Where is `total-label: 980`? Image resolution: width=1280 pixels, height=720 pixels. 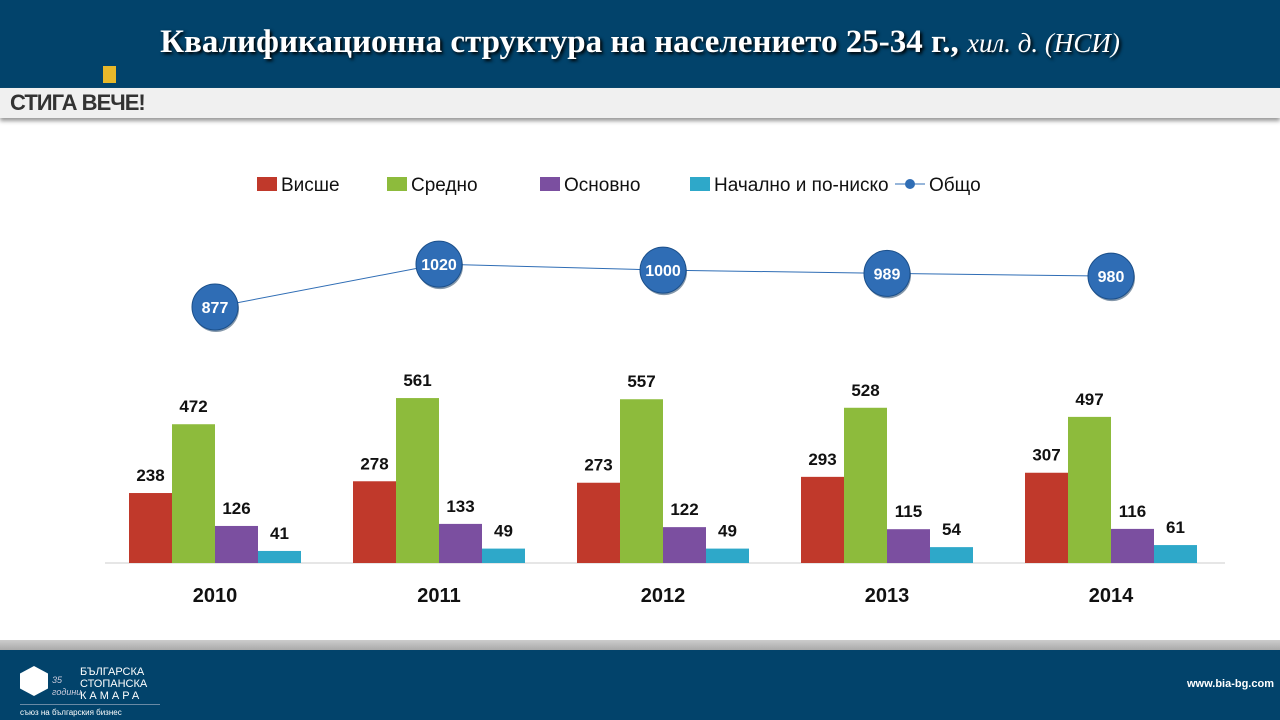
total-label: 980 is located at coordinates (1111, 277).